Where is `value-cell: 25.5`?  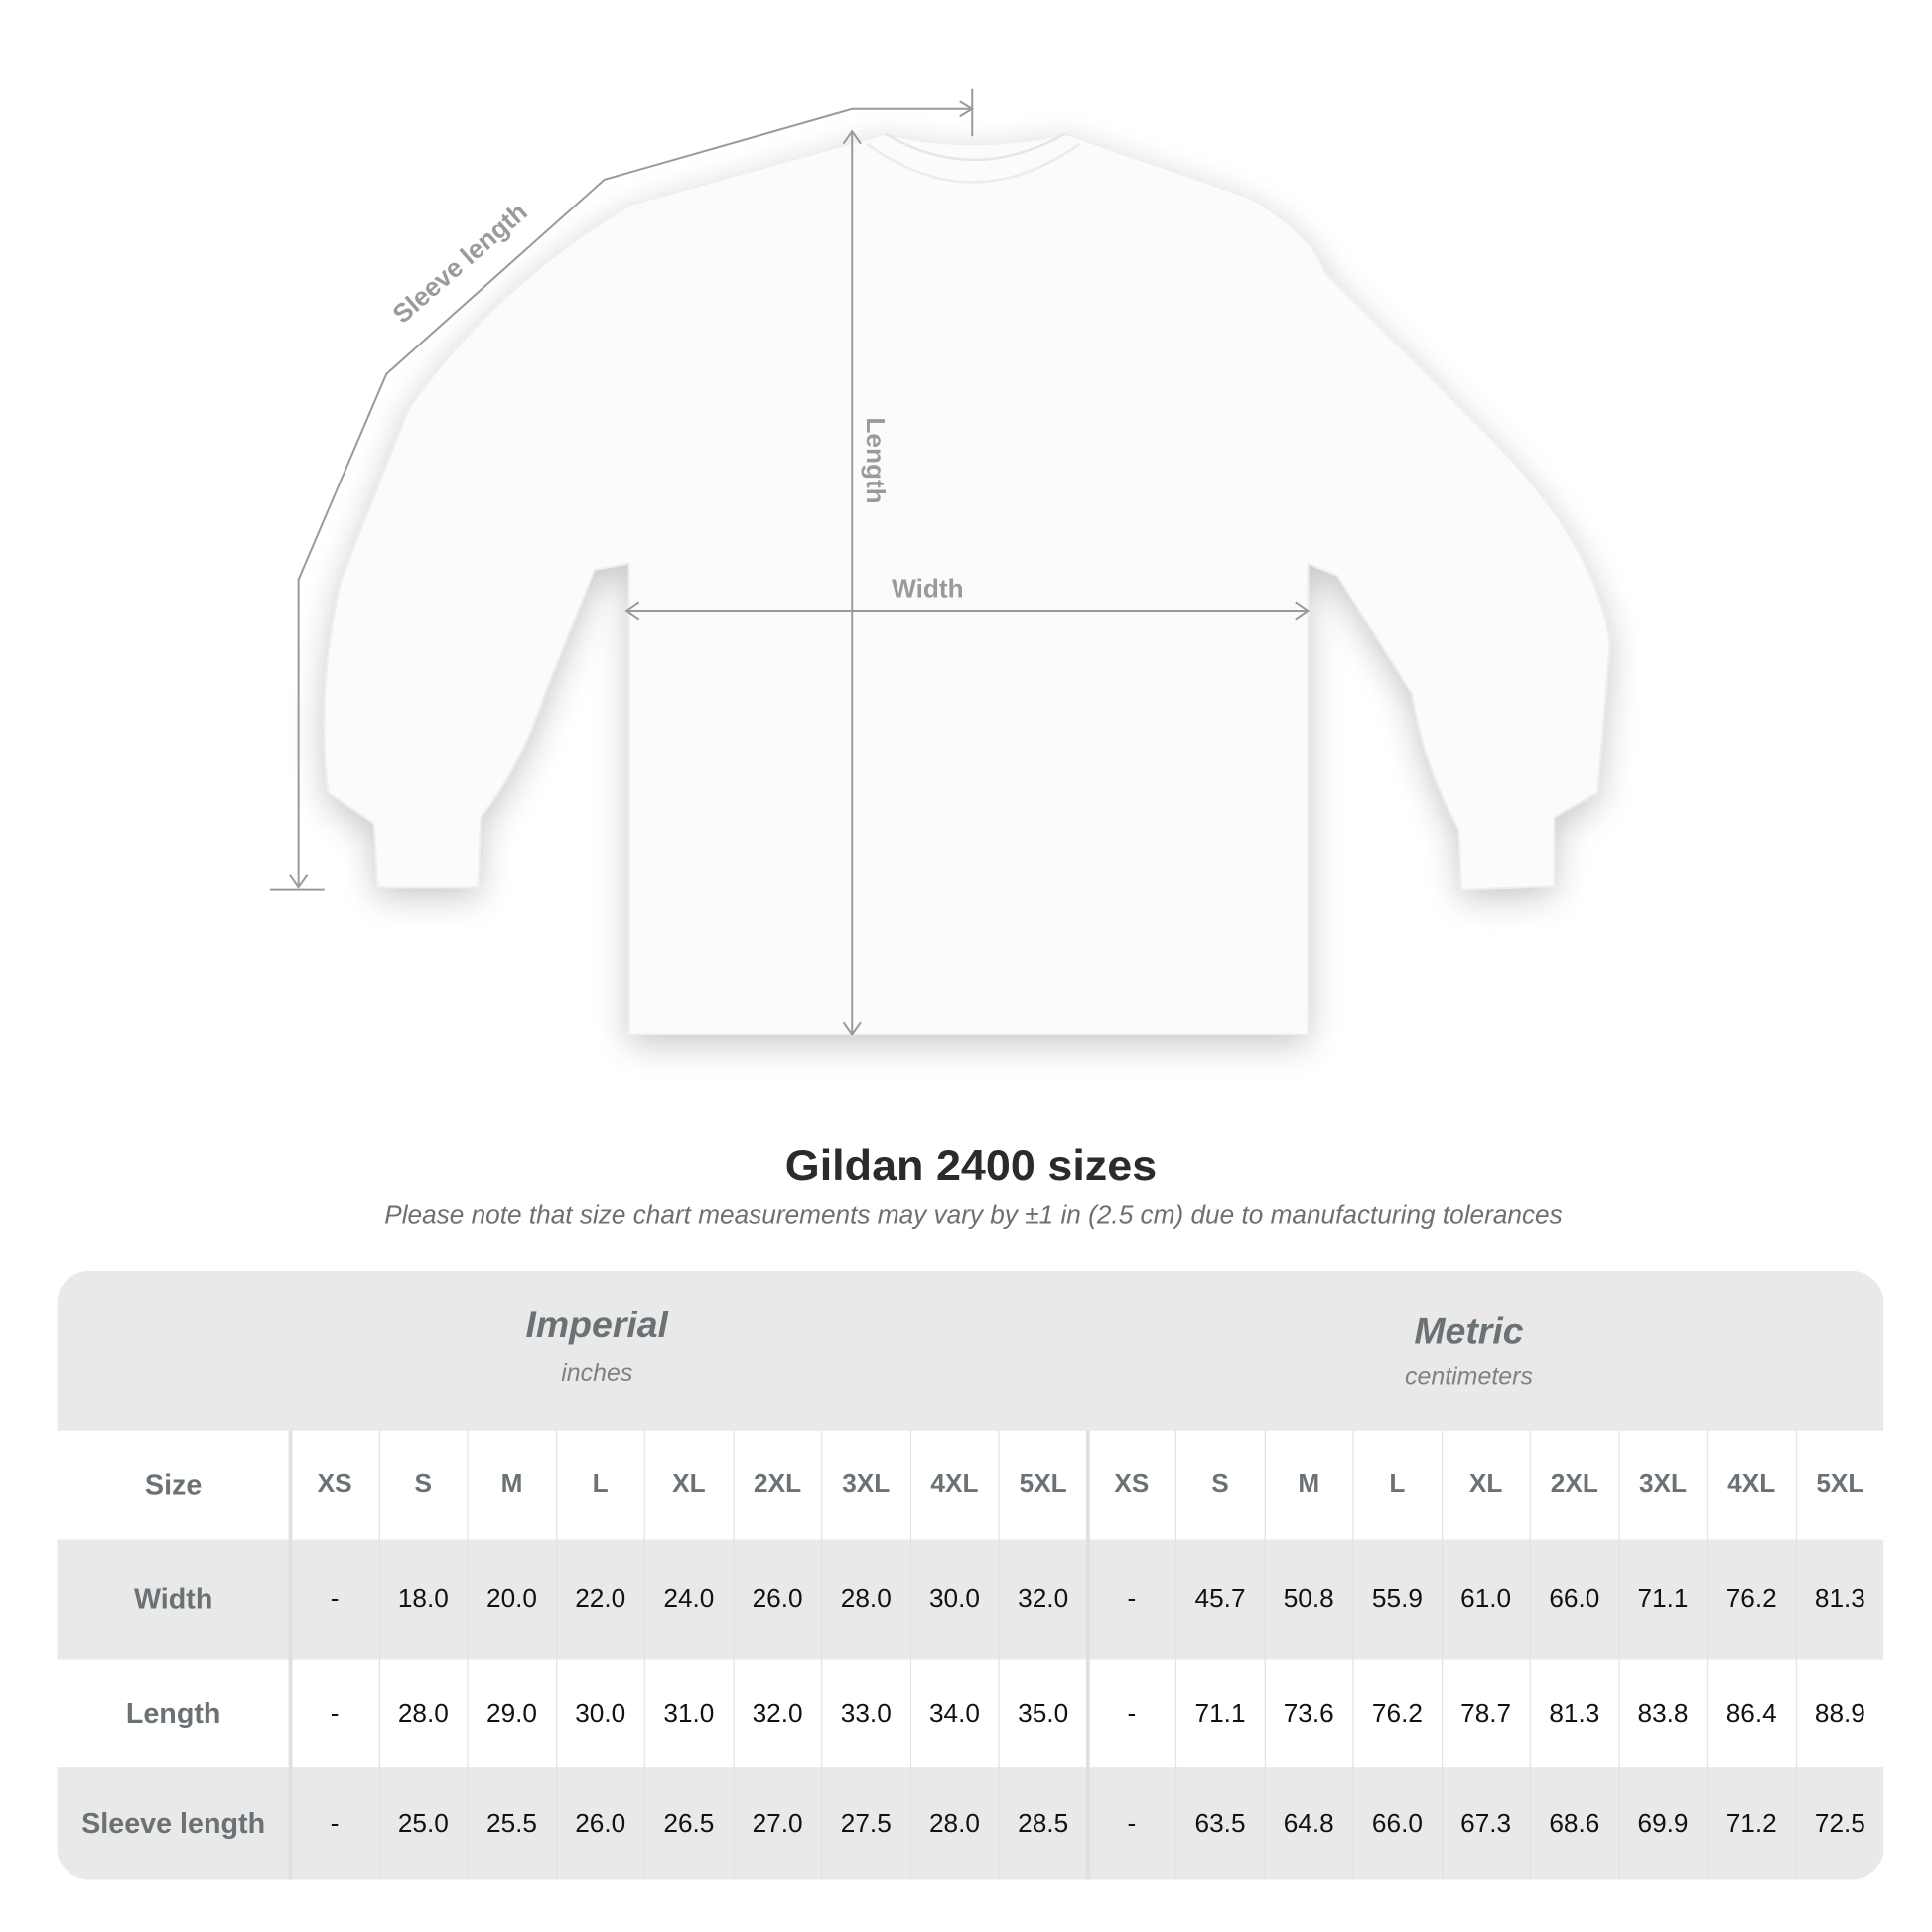
value-cell: 25.5 is located at coordinates (511, 1823).